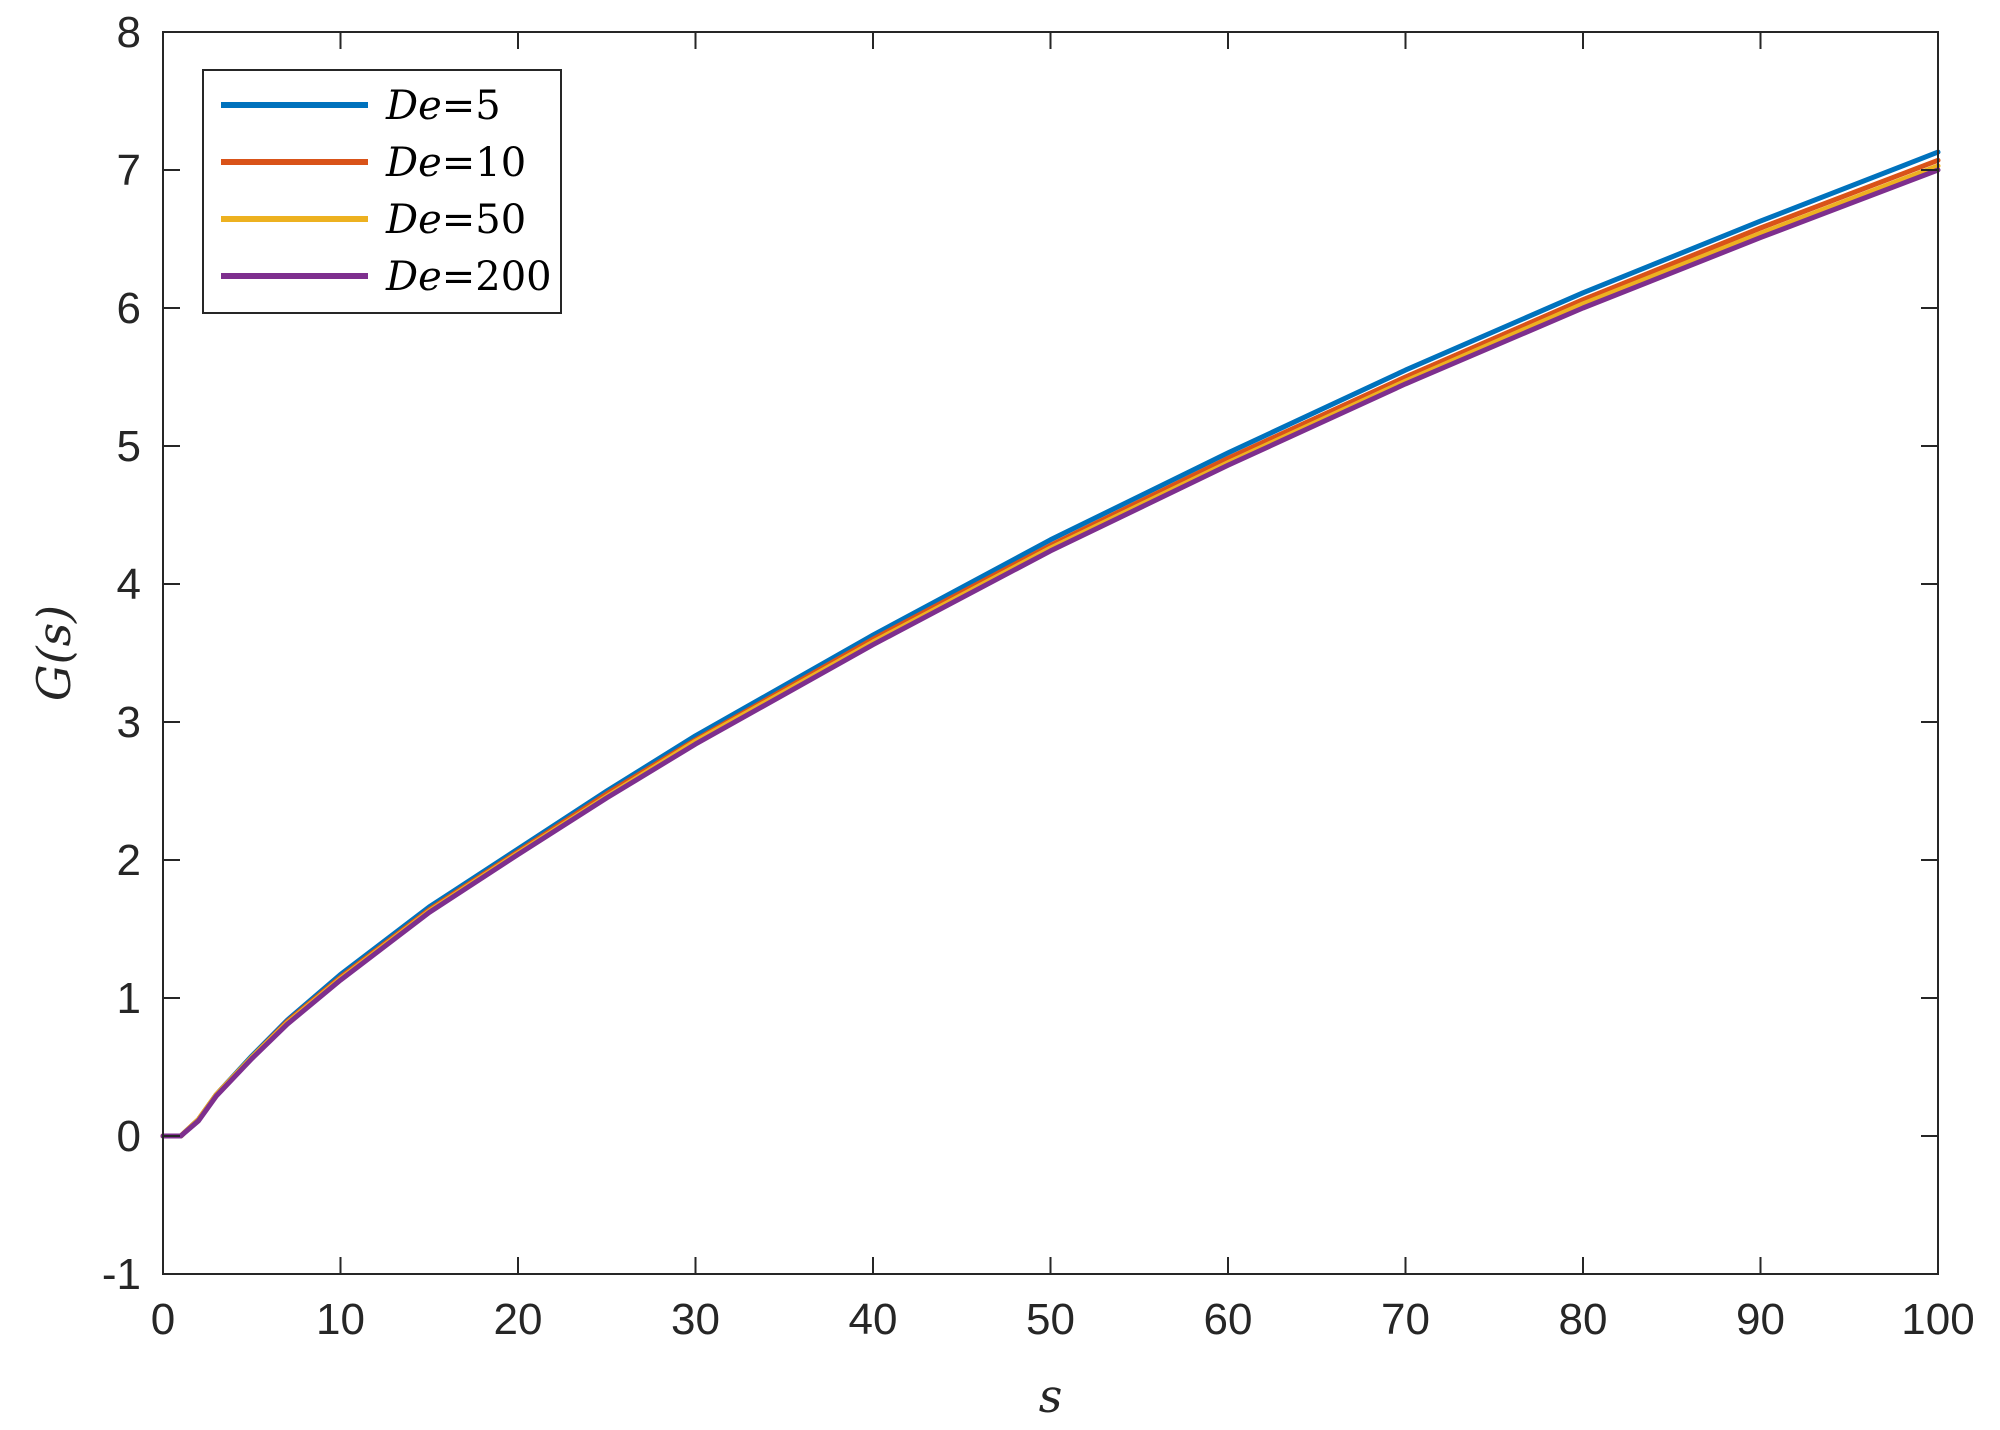 The width and height of the screenshot is (2000, 1430). I want to click on legend-label-value-3: =200, so click(497, 277).